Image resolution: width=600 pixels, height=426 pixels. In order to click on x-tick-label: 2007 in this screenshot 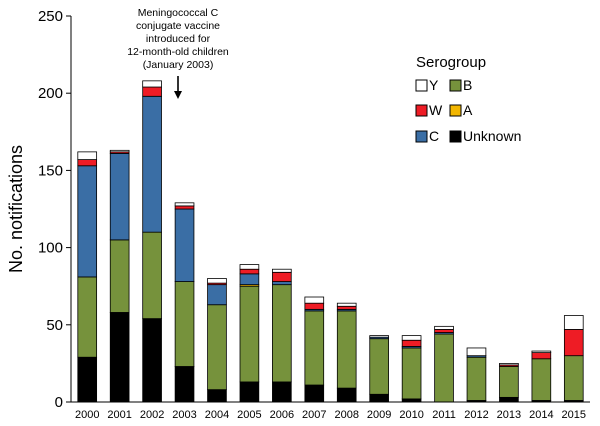, I will do `click(314, 415)`.